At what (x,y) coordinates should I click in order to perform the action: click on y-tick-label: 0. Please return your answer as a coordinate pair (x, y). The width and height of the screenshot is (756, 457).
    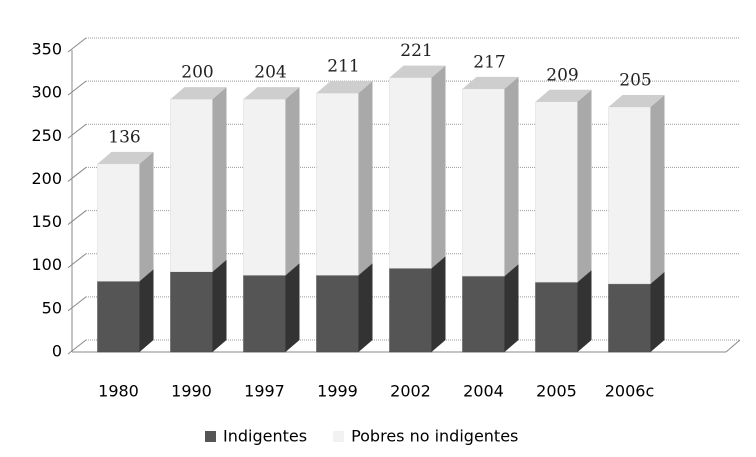
    Looking at the image, I should click on (57, 351).